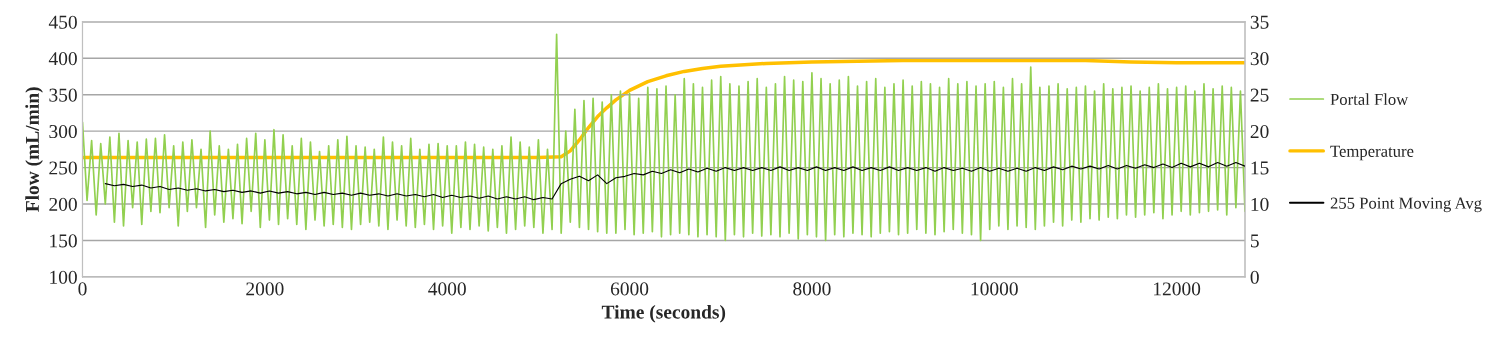 The image size is (1500, 347). What do you see at coordinates (1259, 95) in the screenshot?
I see `y2-tick-label: 25` at bounding box center [1259, 95].